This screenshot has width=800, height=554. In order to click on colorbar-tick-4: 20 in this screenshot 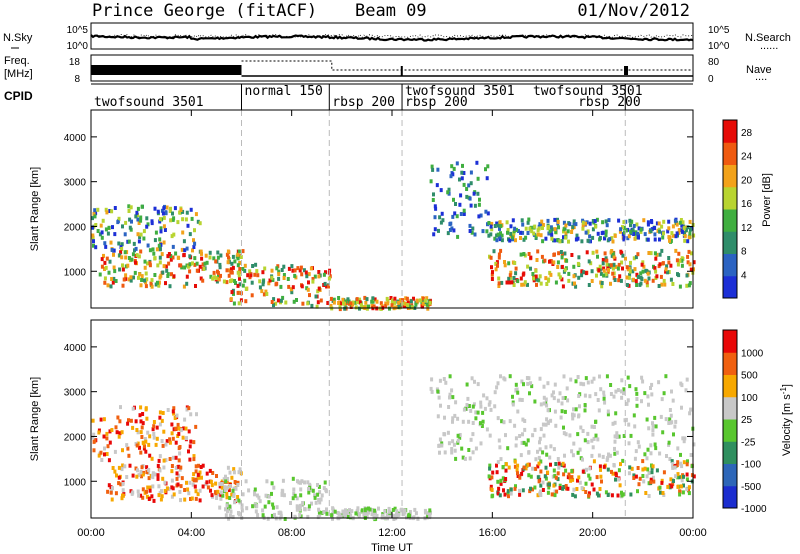, I will do `click(747, 180)`.